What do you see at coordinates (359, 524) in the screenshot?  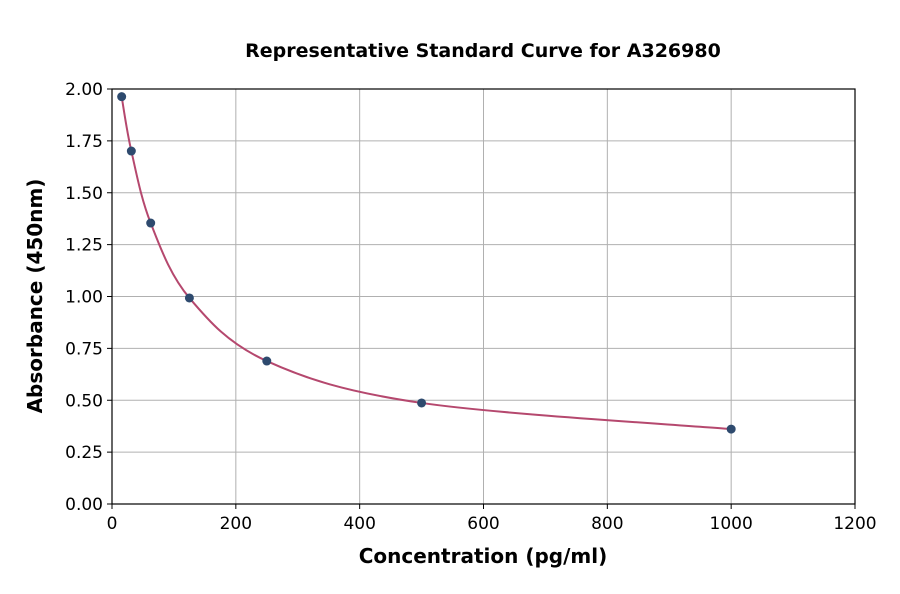 I see `x-tick-label: 400` at bounding box center [359, 524].